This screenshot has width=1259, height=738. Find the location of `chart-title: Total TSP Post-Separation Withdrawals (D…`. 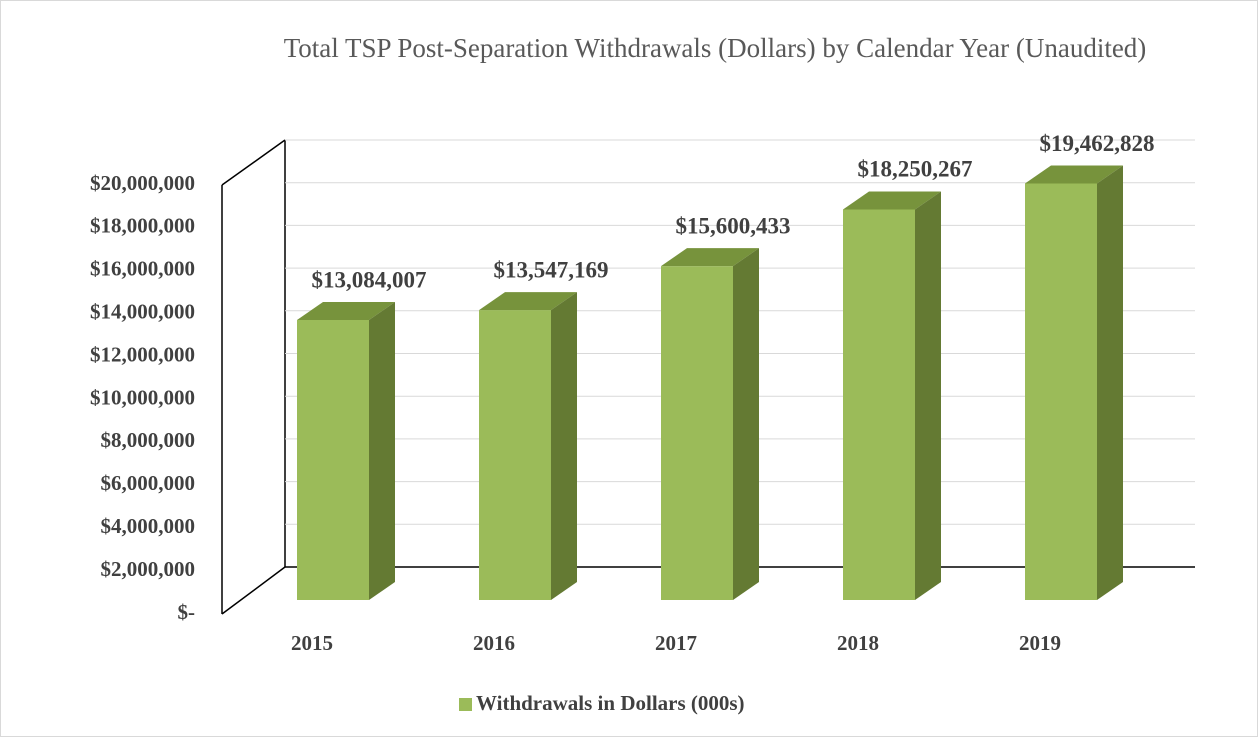

chart-title: Total TSP Post-Separation Withdrawals (D… is located at coordinates (715, 48).